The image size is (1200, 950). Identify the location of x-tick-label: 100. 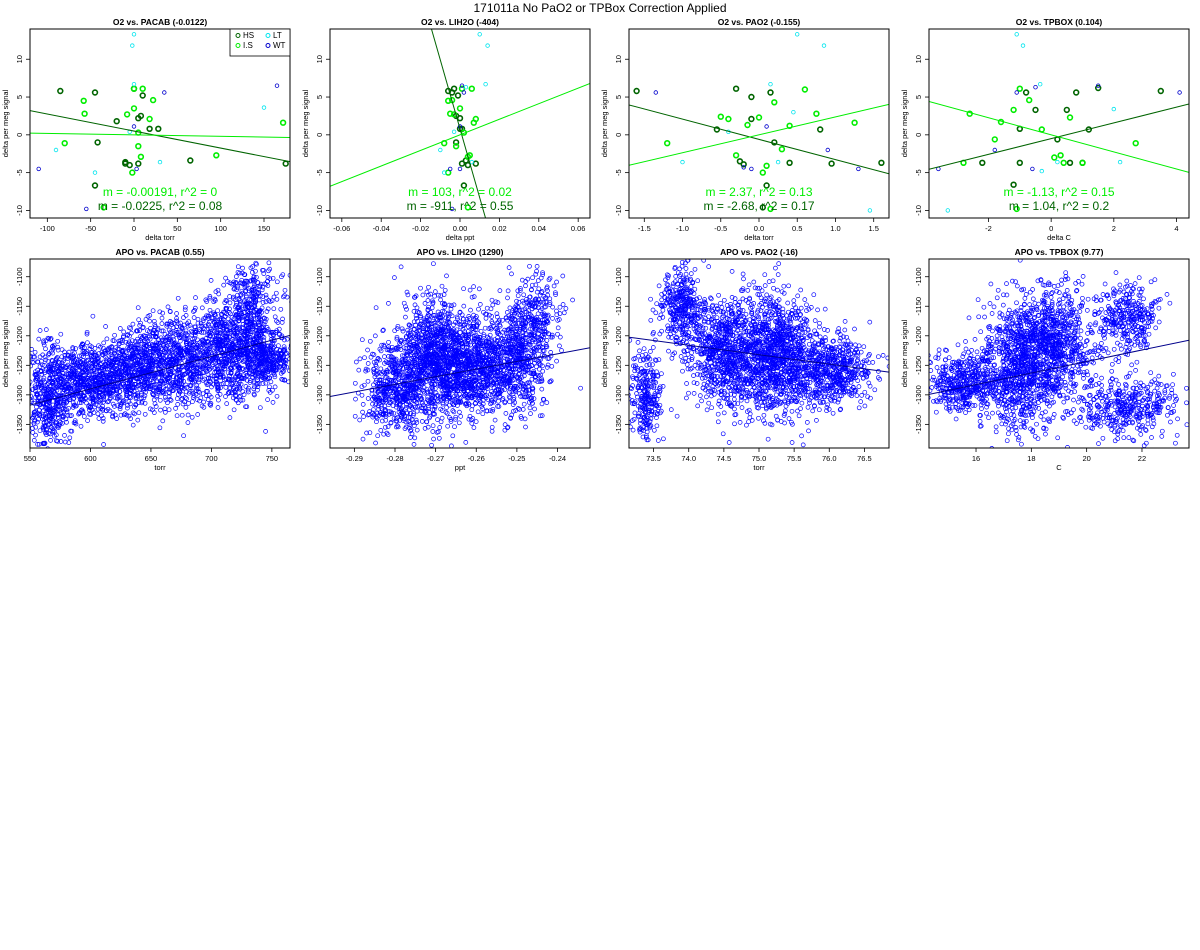
(220, 228).